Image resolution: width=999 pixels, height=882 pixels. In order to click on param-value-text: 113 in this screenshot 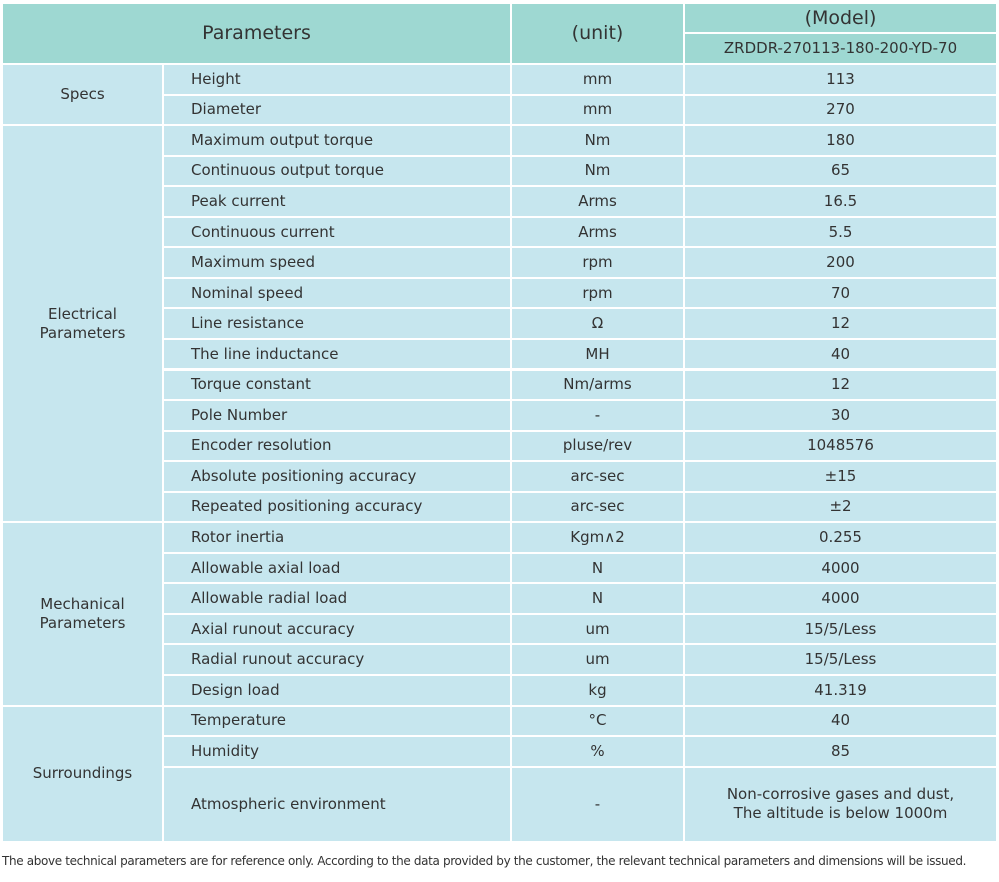, I will do `click(840, 78)`.